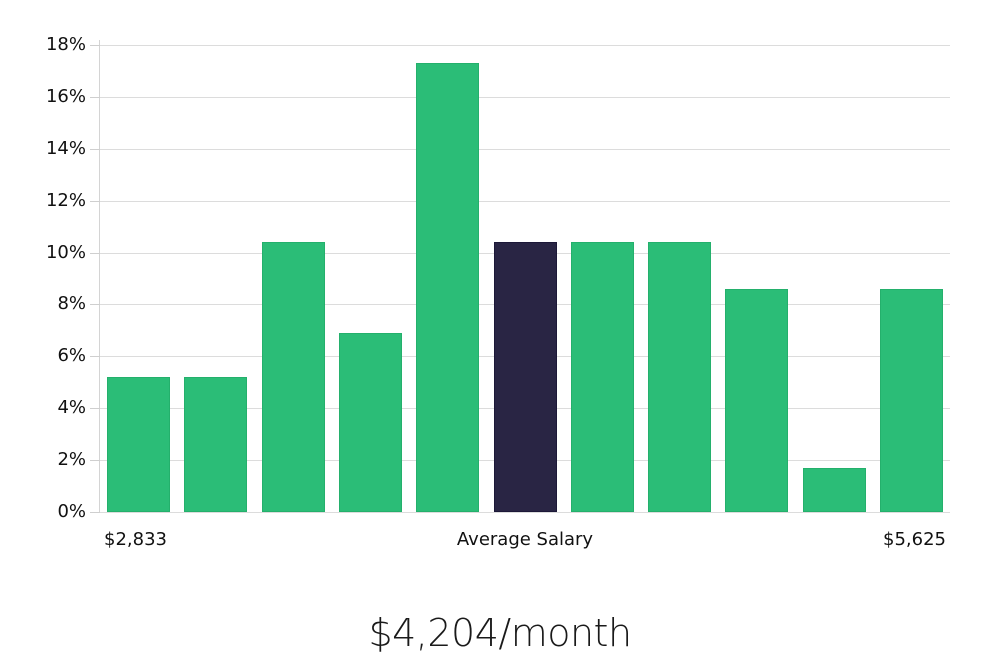  What do you see at coordinates (135, 539) in the screenshot?
I see `x-min-label: $2,833` at bounding box center [135, 539].